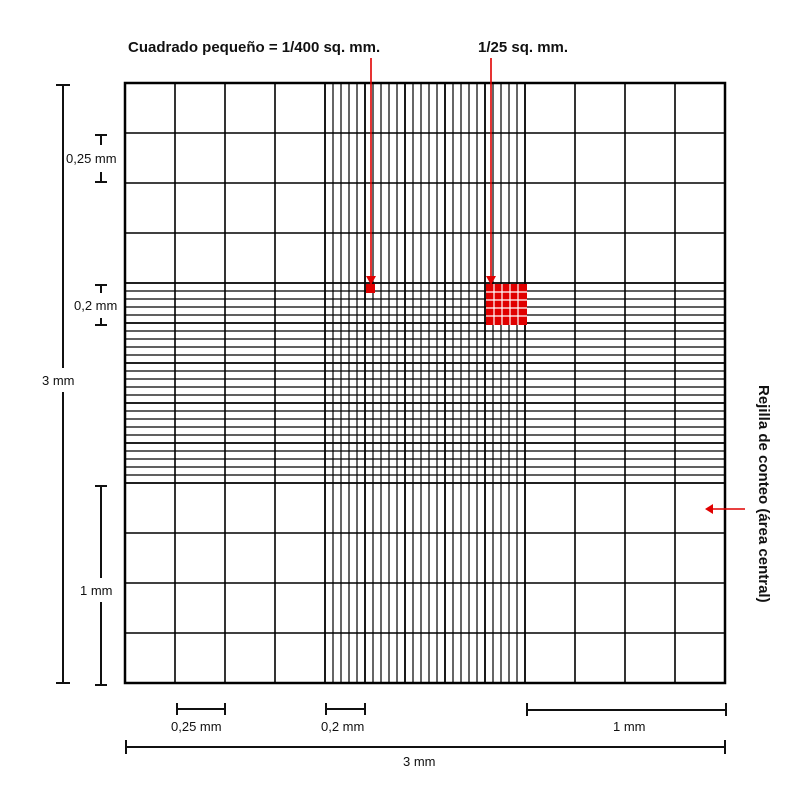 This screenshot has width=801, height=801. Describe the element at coordinates (370, 288) in the screenshot. I see `small-square-highlight` at that location.